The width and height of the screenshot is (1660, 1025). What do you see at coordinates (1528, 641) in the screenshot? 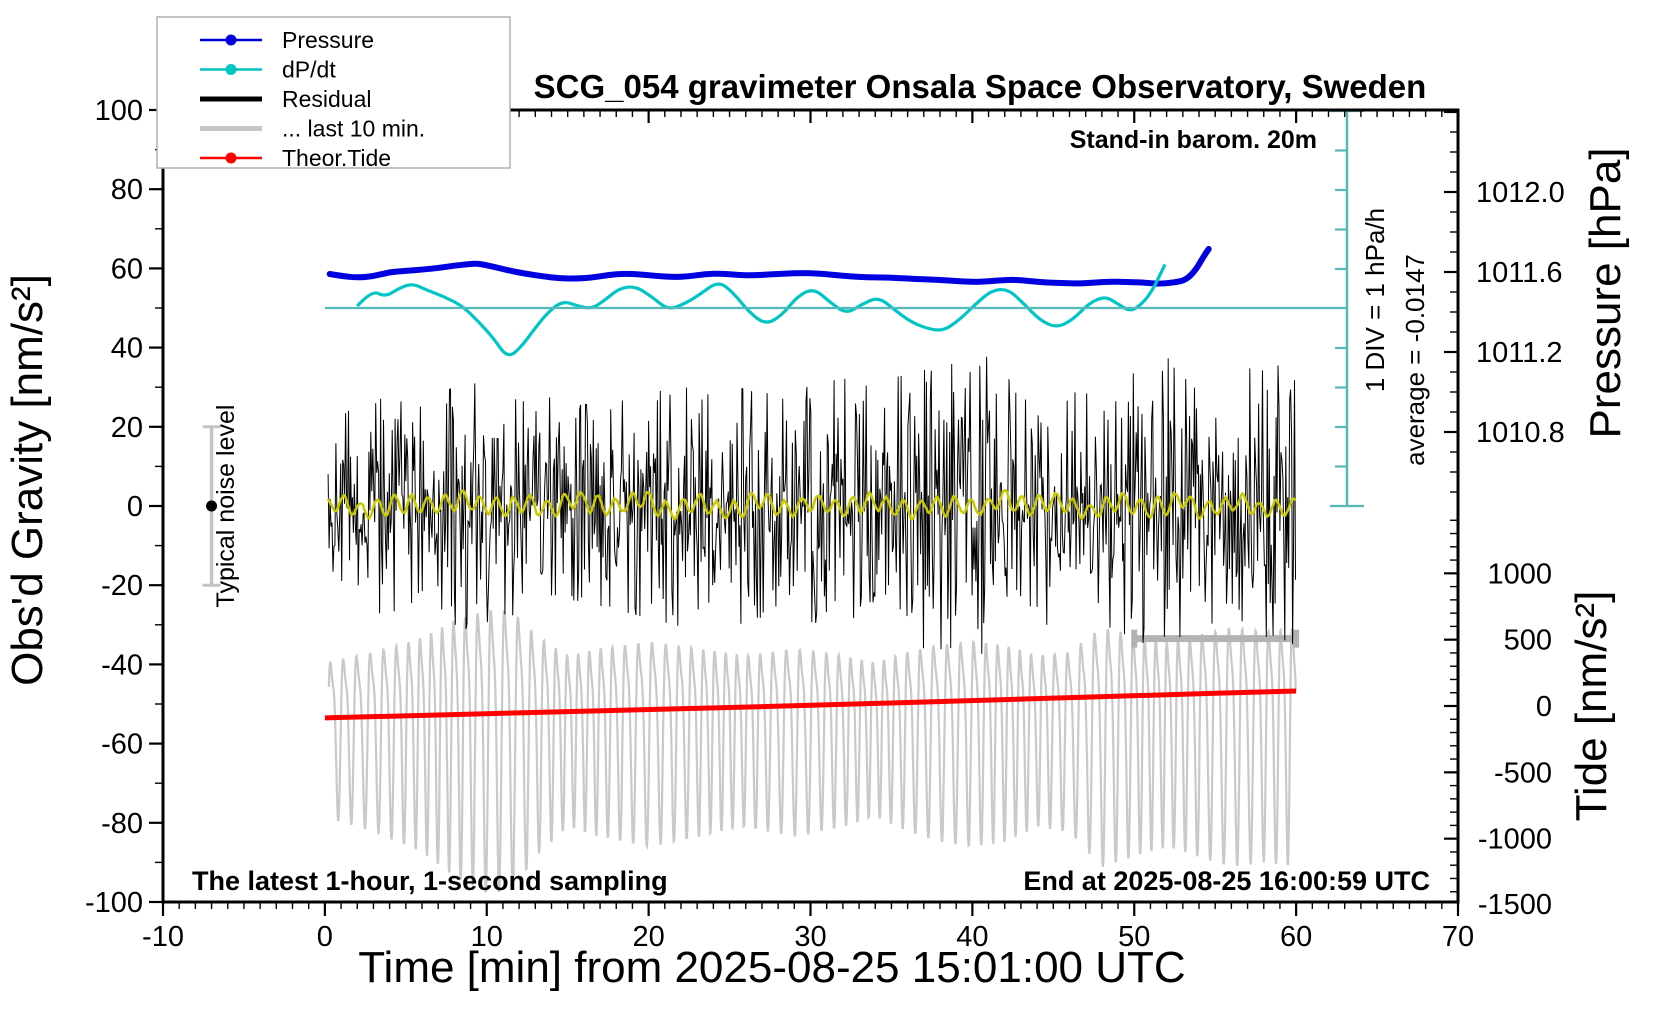
I see `tide-tick-label: 500` at bounding box center [1528, 641].